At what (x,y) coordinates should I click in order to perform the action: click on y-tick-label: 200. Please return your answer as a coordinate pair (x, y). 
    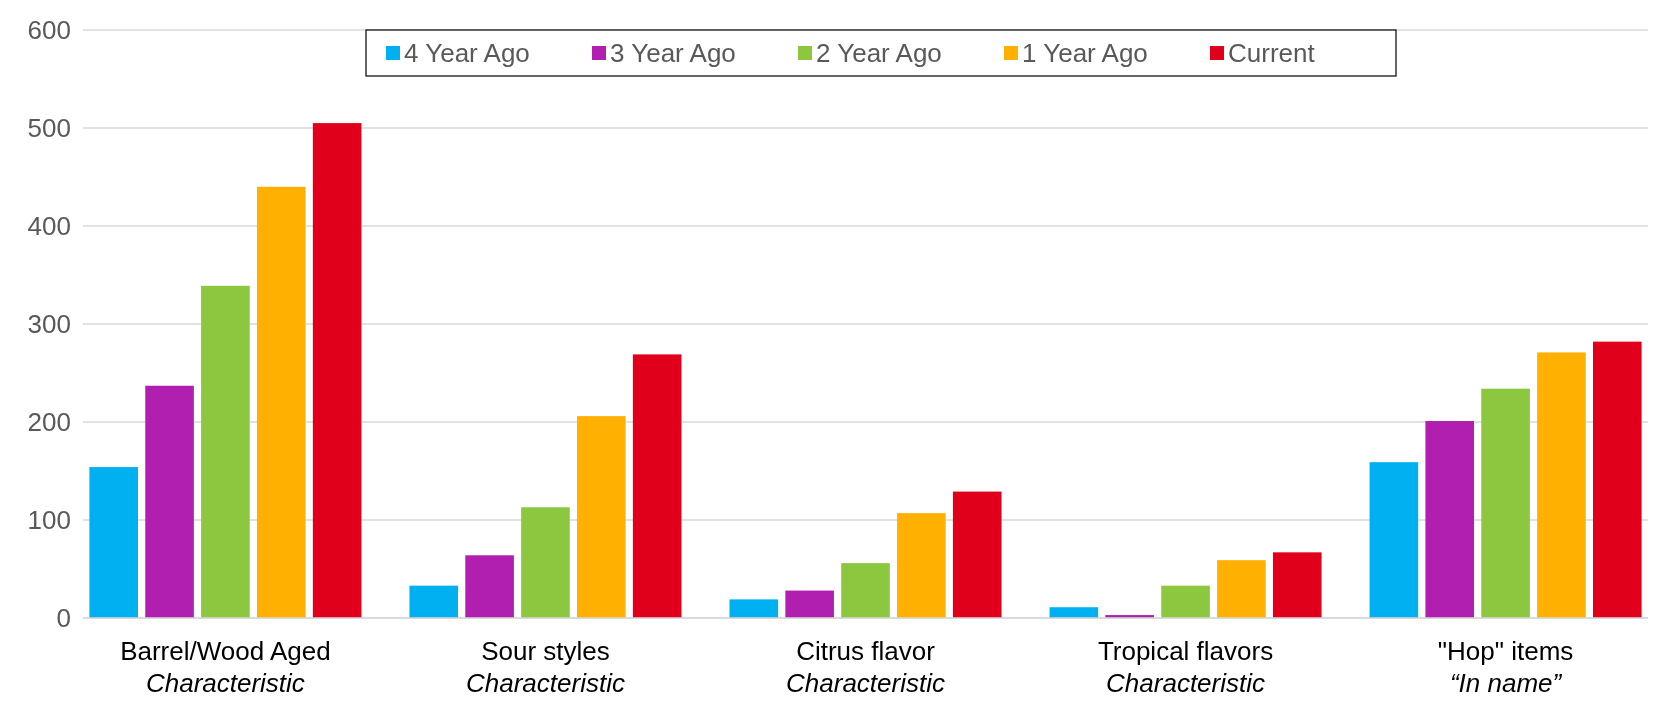
    Looking at the image, I should click on (49, 422).